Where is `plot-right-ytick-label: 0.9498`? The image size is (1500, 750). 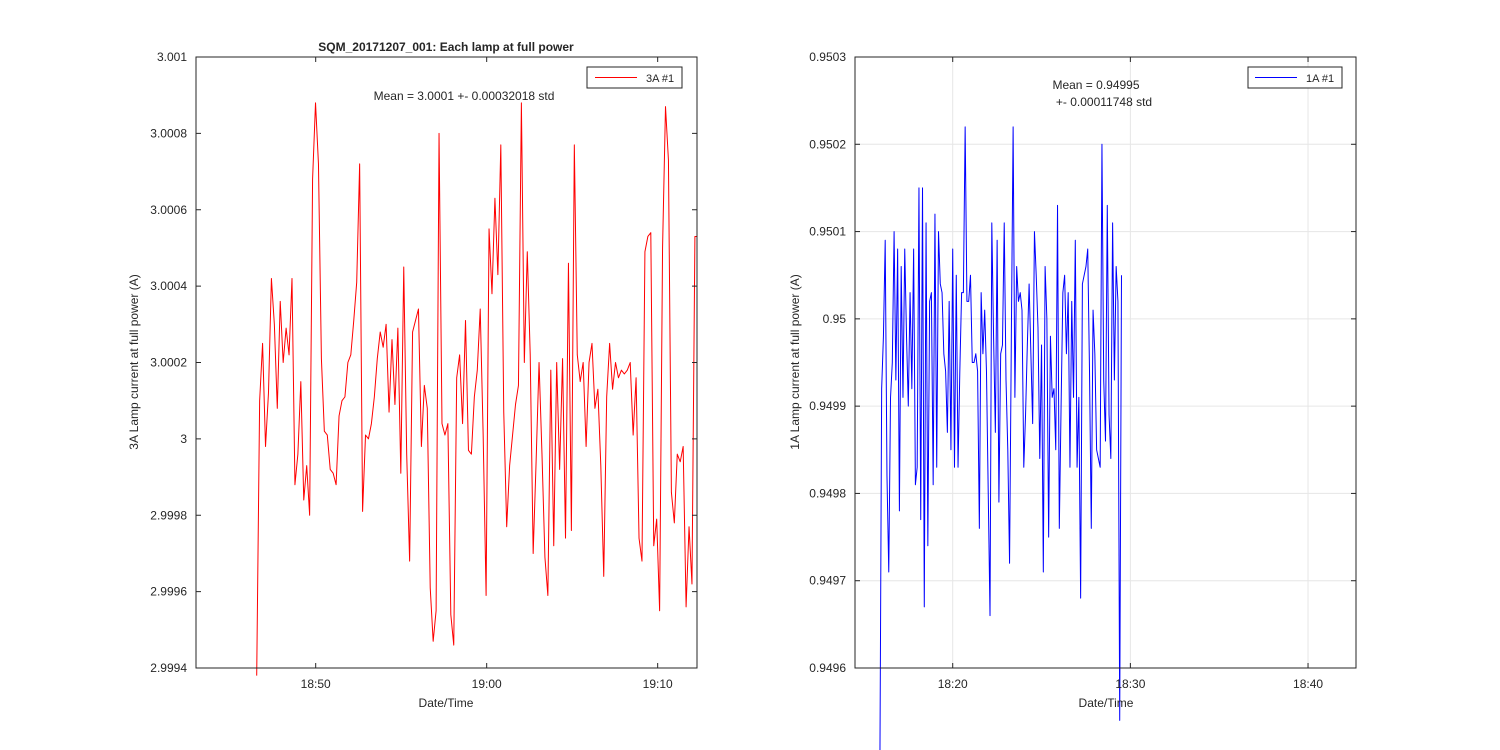
plot-right-ytick-label: 0.9498 is located at coordinates (827, 493).